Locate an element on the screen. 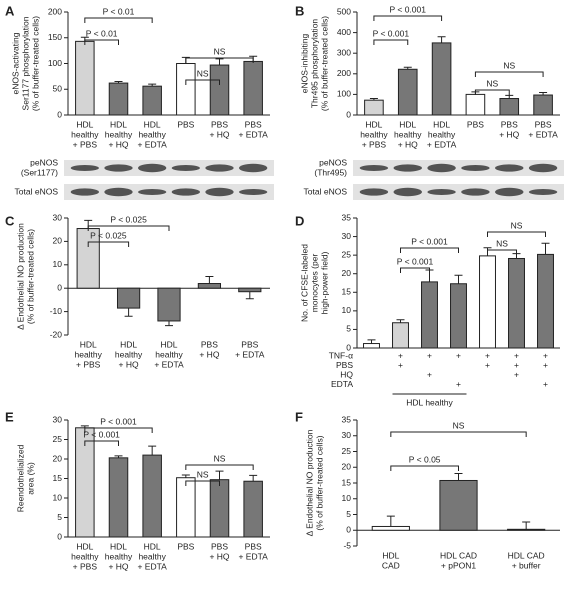 The width and height of the screenshot is (576, 589). significance-label: P < 0.05 is located at coordinates (425, 459).